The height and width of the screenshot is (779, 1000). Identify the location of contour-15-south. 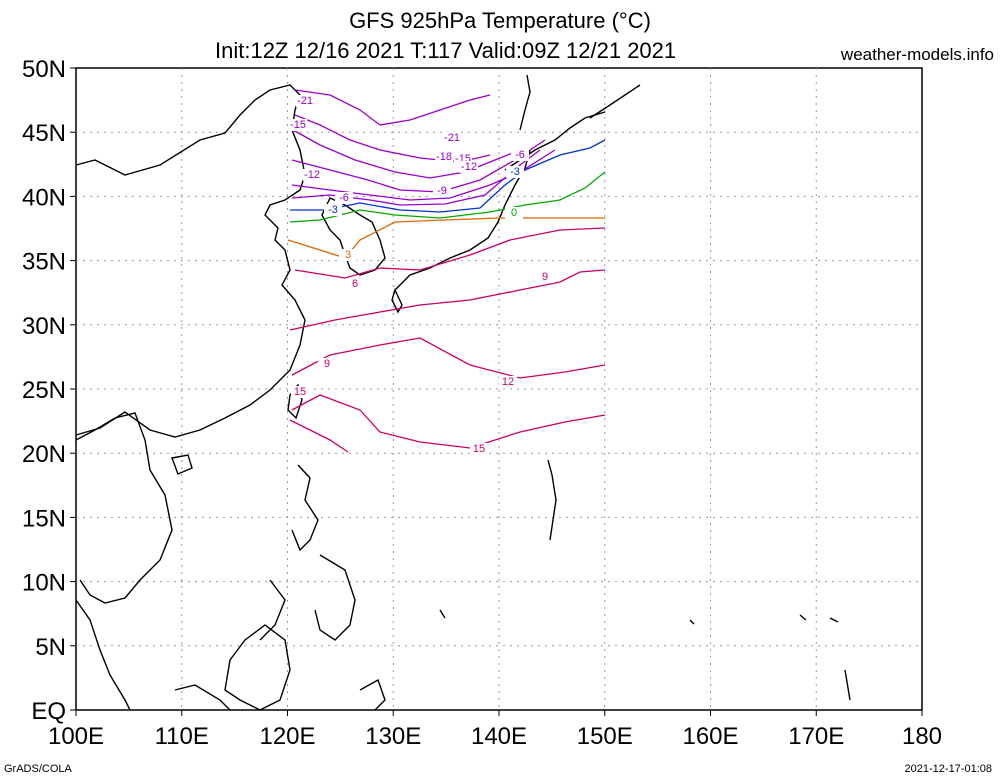
(319, 436).